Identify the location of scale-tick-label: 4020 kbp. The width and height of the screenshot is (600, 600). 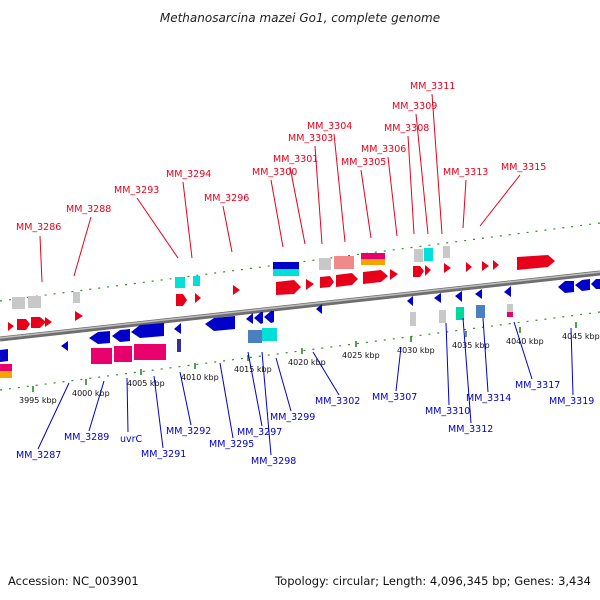
(307, 362).